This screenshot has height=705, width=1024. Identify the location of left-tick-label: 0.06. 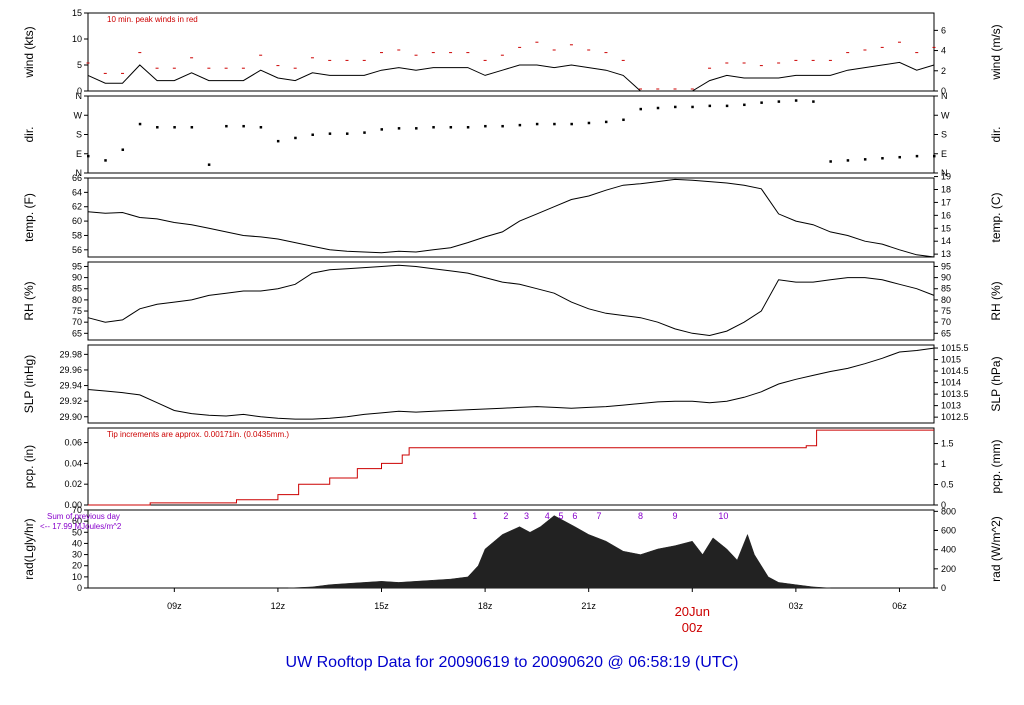
(73, 443).